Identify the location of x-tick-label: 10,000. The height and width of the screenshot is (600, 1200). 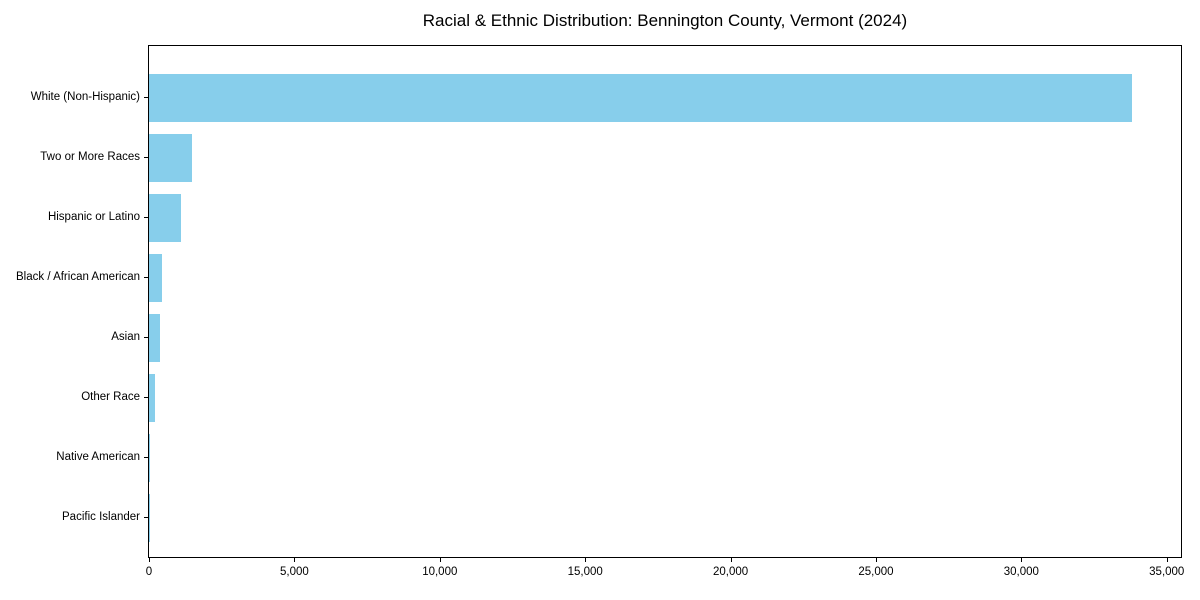
(440, 572).